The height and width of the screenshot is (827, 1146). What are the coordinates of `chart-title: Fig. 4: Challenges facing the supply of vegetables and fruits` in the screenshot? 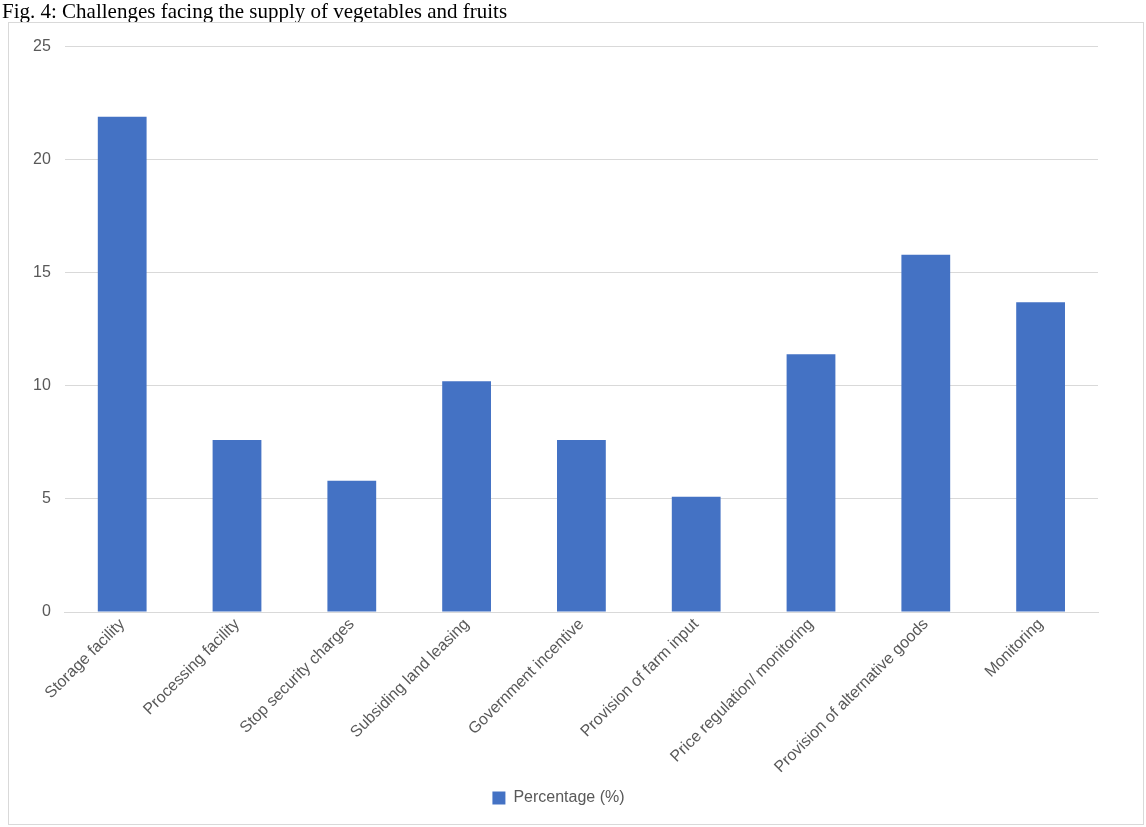 It's located at (255, 11).